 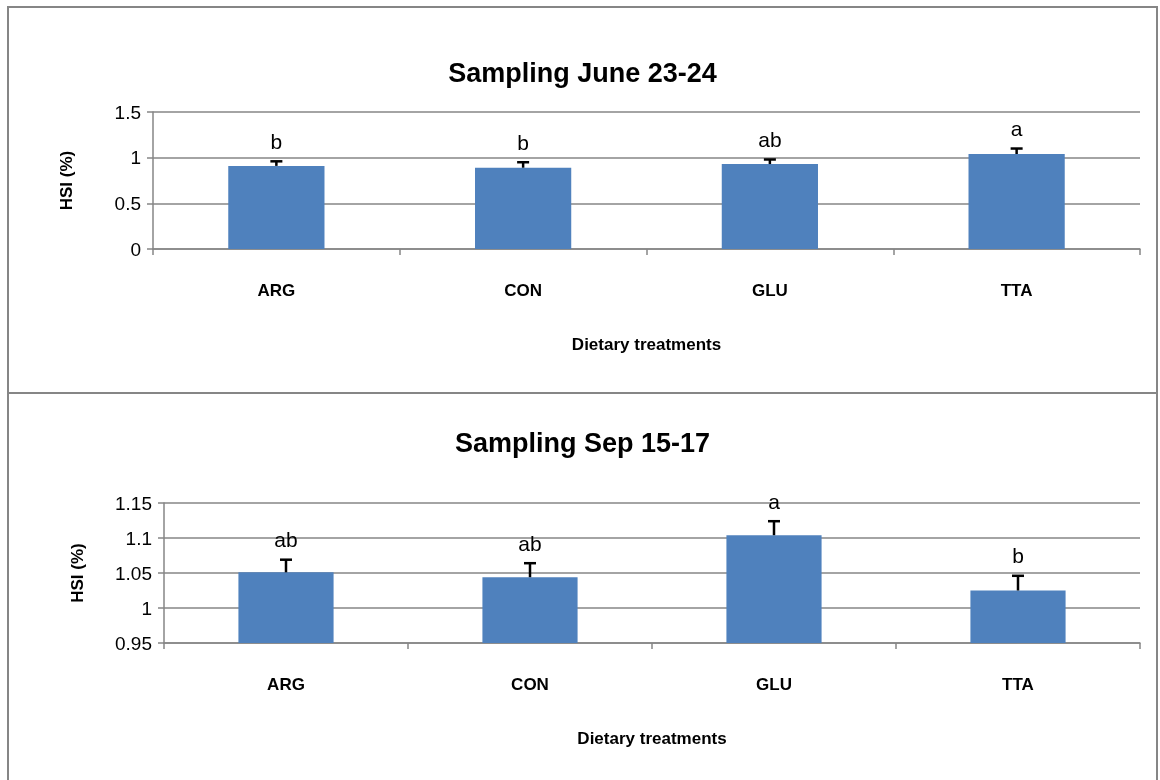 I want to click on chart-title: Sampling June 23-24, so click(x=582, y=72).